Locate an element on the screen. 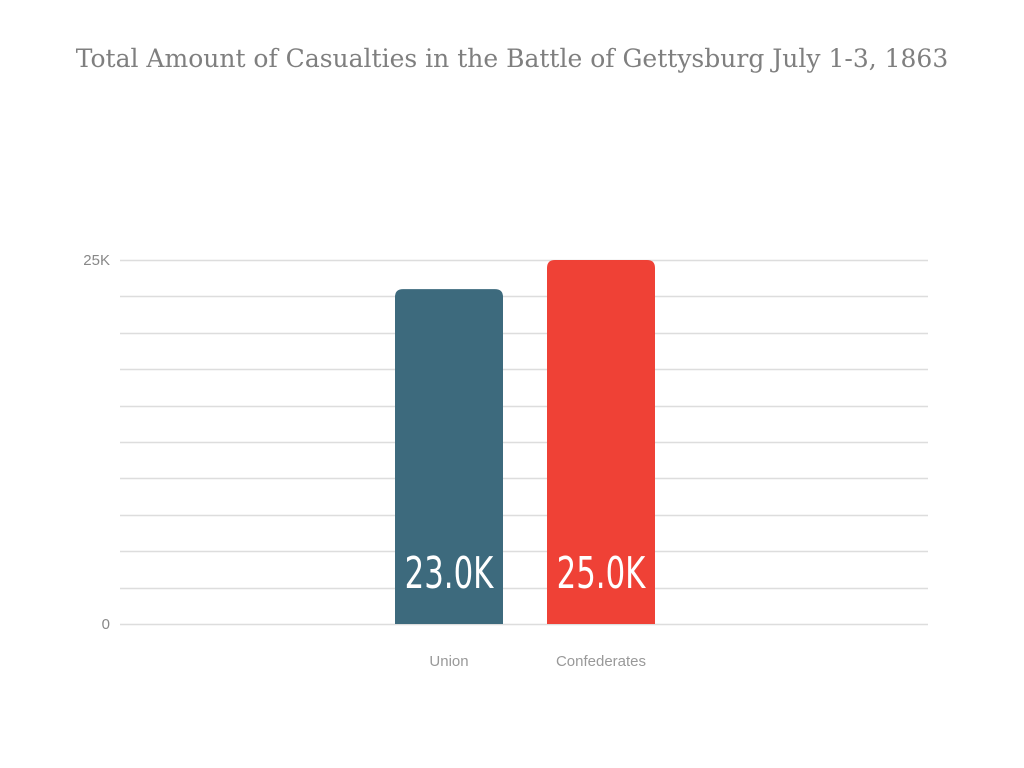 This screenshot has width=1024, height=768. y-tick-label: 0 is located at coordinates (106, 624).